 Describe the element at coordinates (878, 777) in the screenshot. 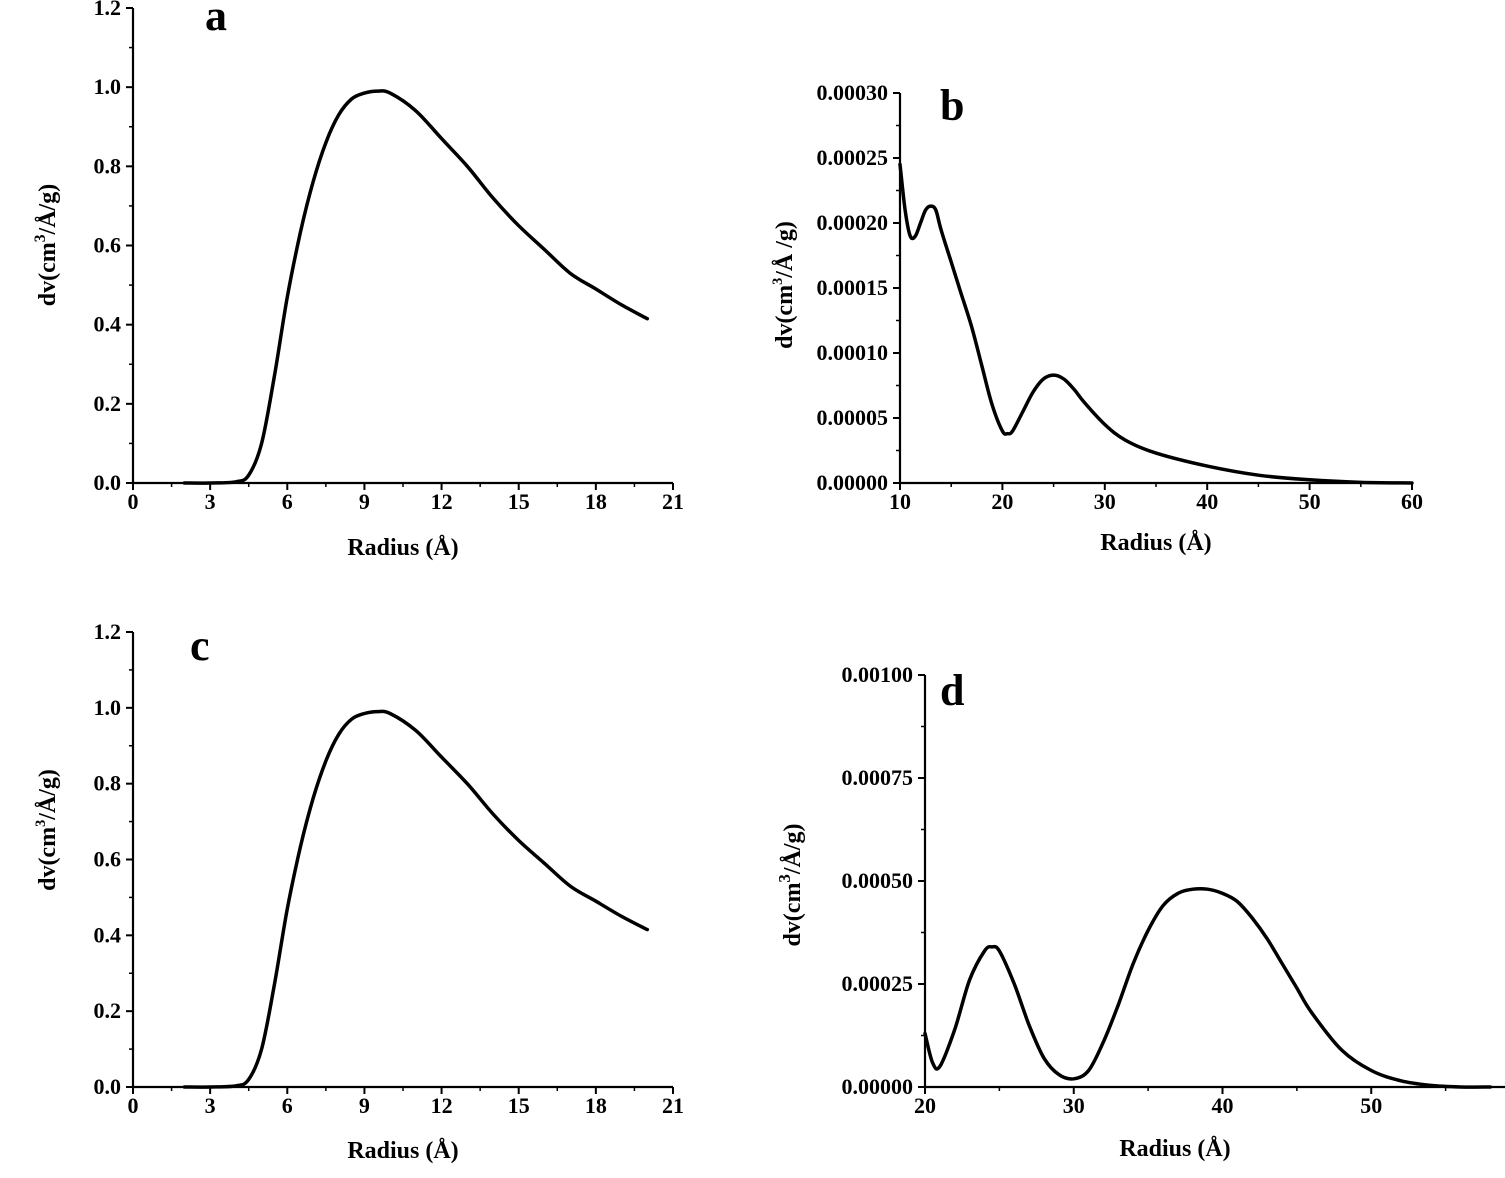

I see `y-tick-label: 0.00075` at that location.